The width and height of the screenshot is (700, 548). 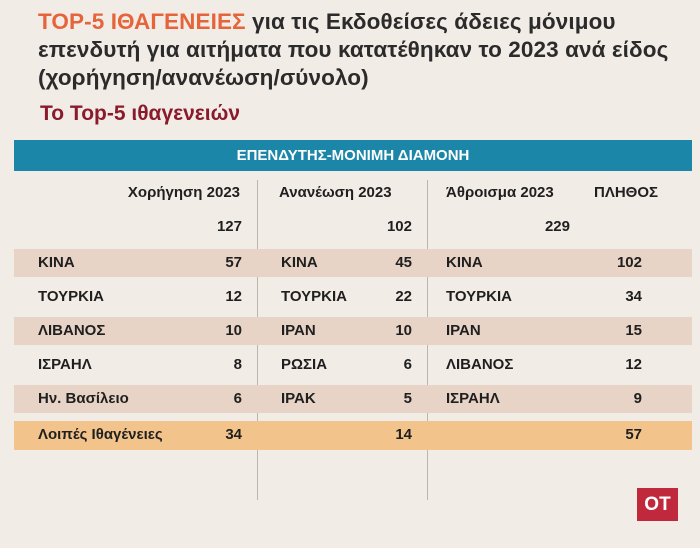 I want to click on sum-country: ΙΣΡΑΗΛ, so click(x=473, y=398).